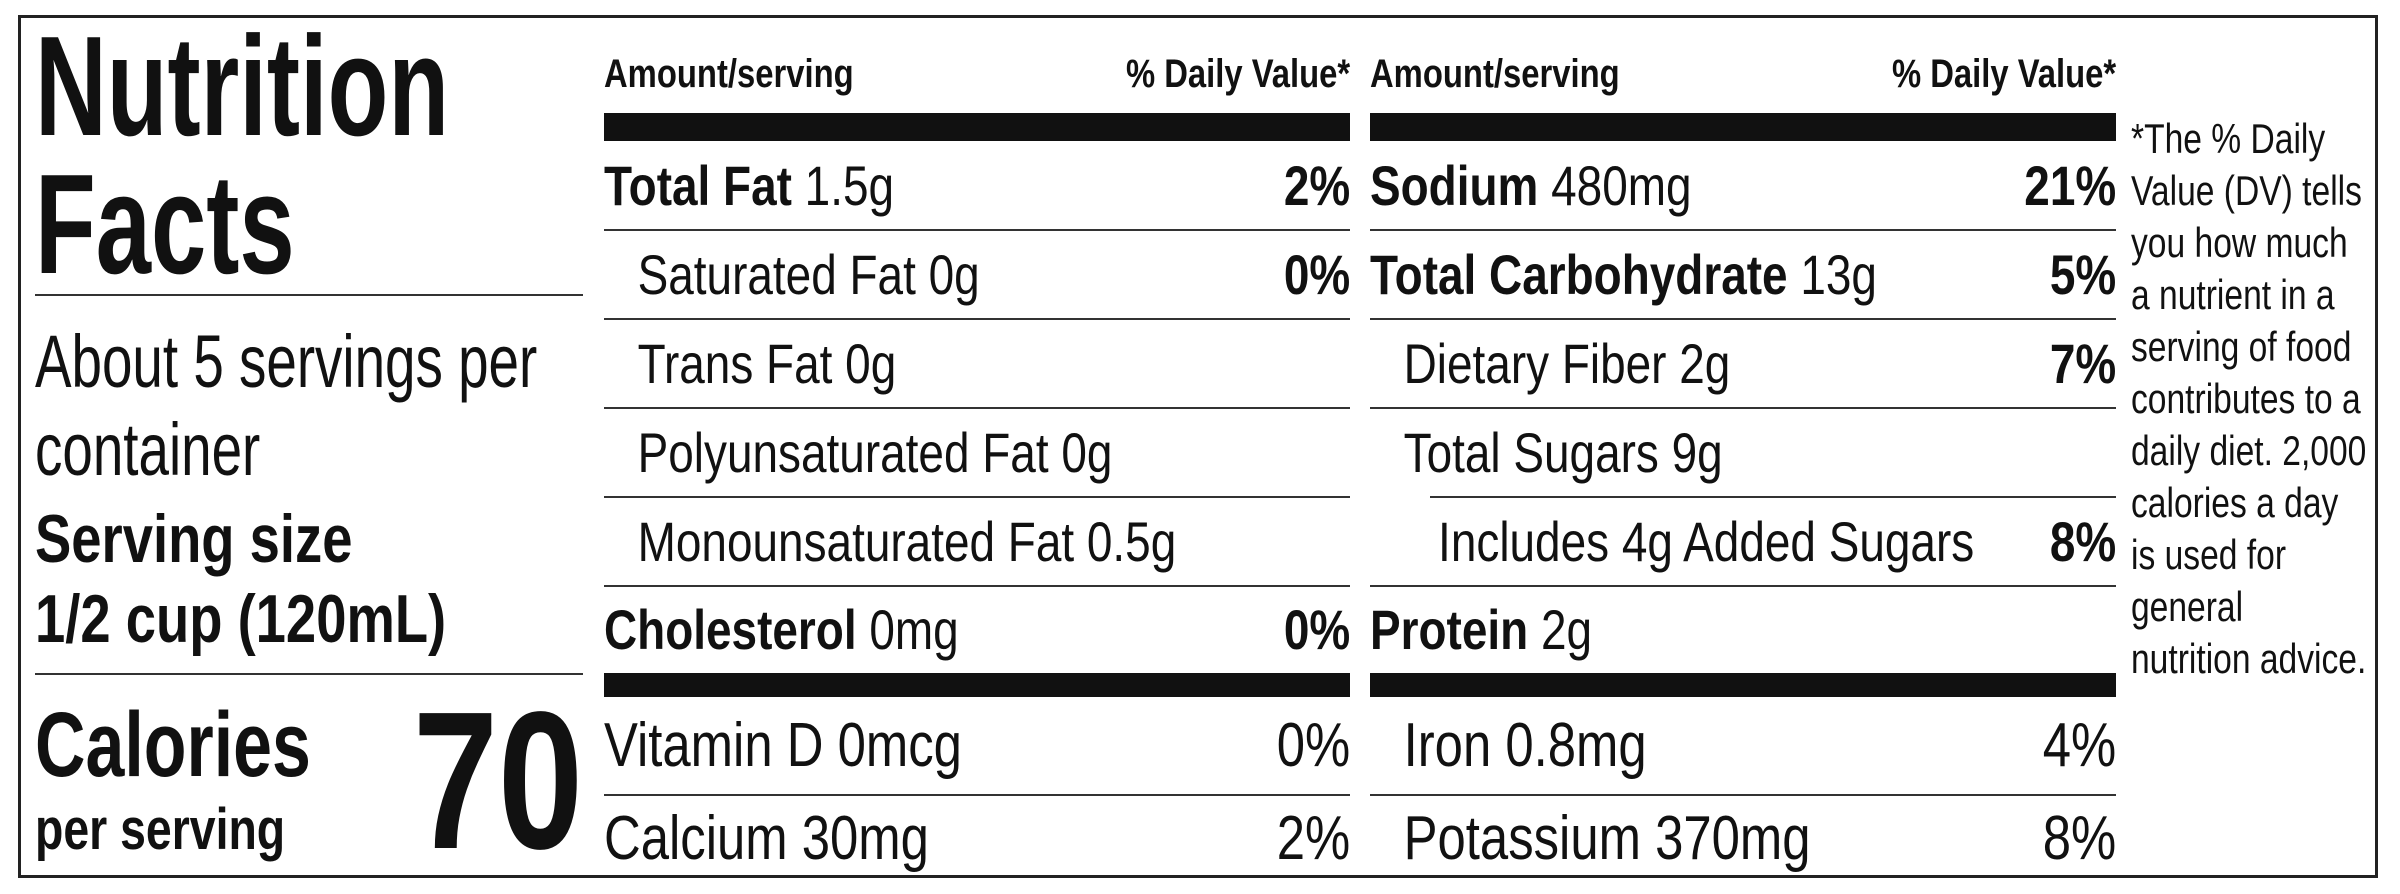  I want to click on nutrient-name: Total Sugars 9g, so click(1563, 452).